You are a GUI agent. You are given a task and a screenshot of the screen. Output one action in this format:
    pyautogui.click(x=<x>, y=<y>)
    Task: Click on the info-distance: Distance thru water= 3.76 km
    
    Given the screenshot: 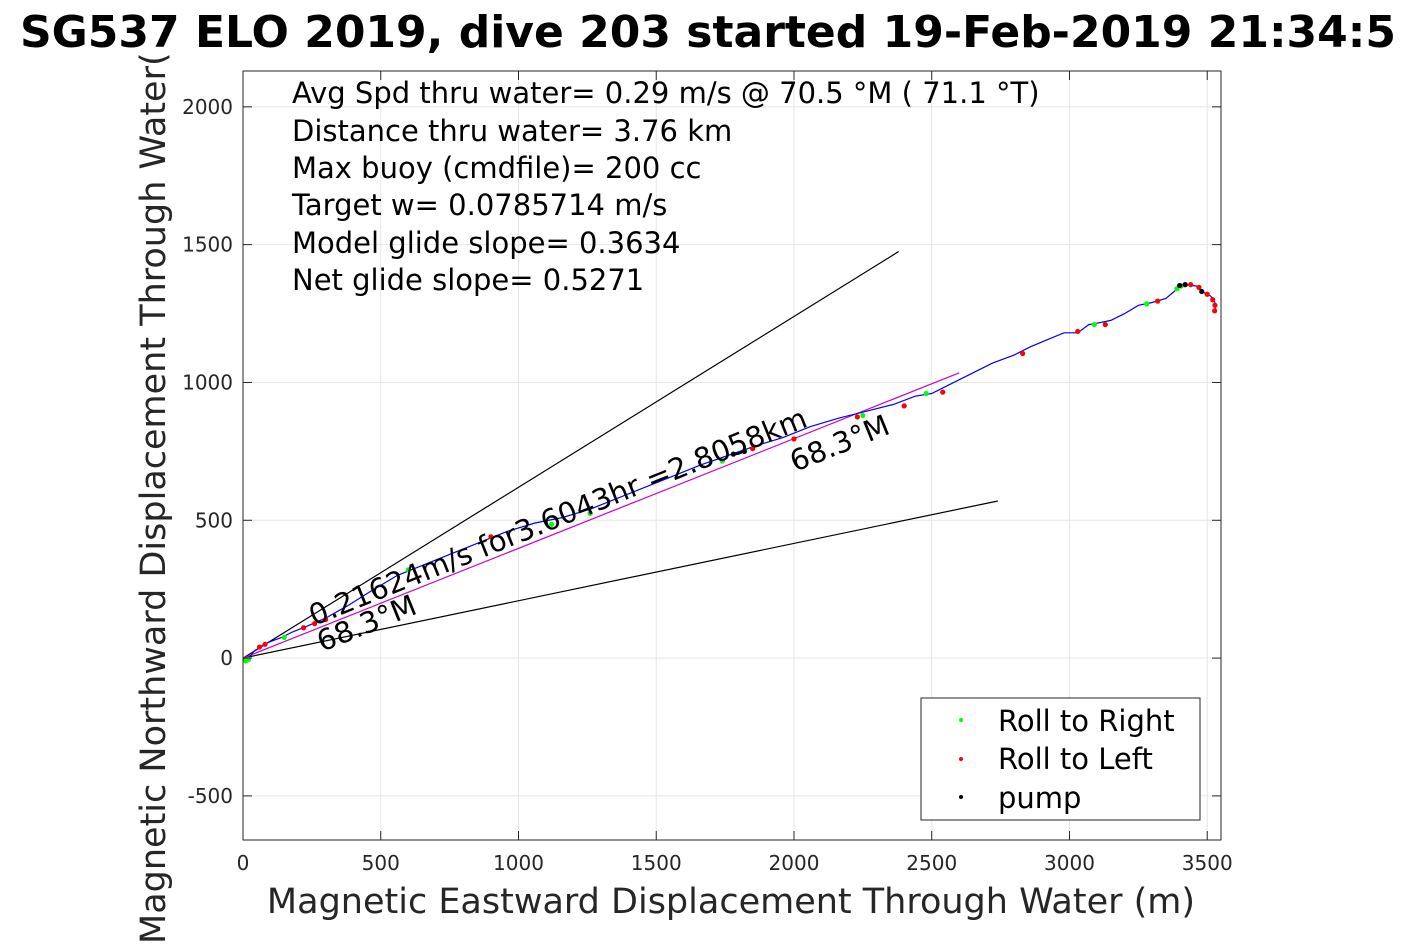 What is the action you would take?
    pyautogui.click(x=512, y=131)
    